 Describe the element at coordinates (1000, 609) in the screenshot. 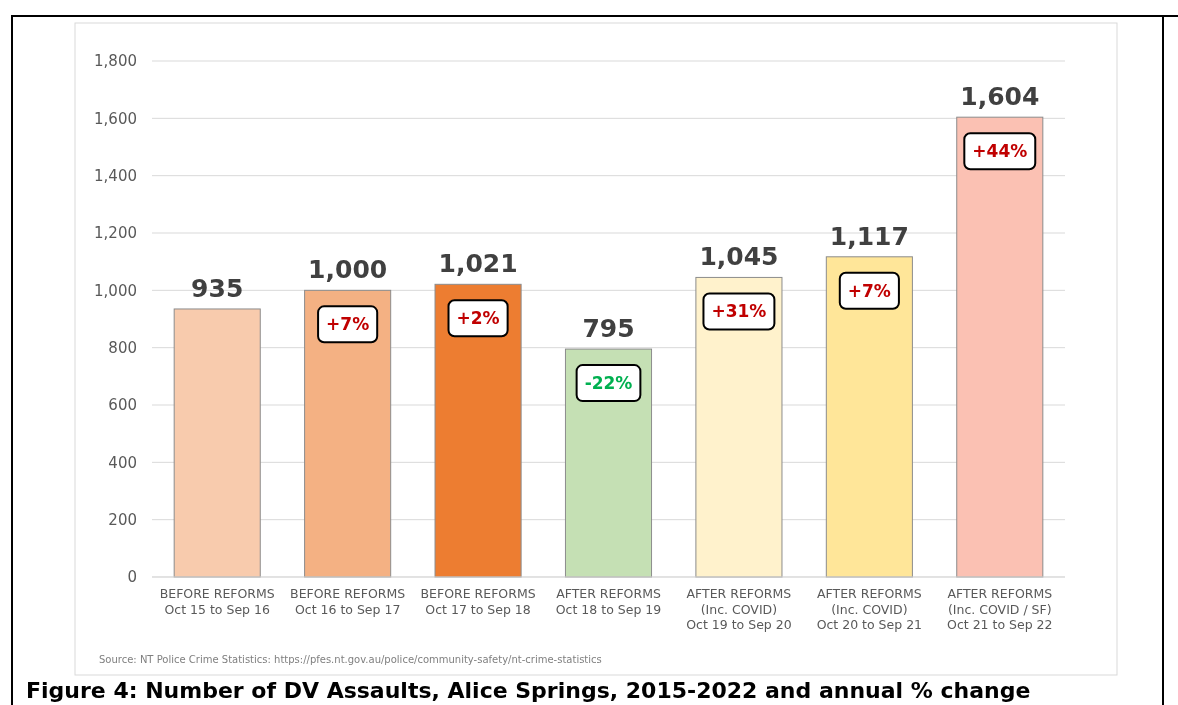

I see `x-tick-label: AFTER REFORMS (Inc. COVID / SF) Oct 21 to Sep 22` at that location.